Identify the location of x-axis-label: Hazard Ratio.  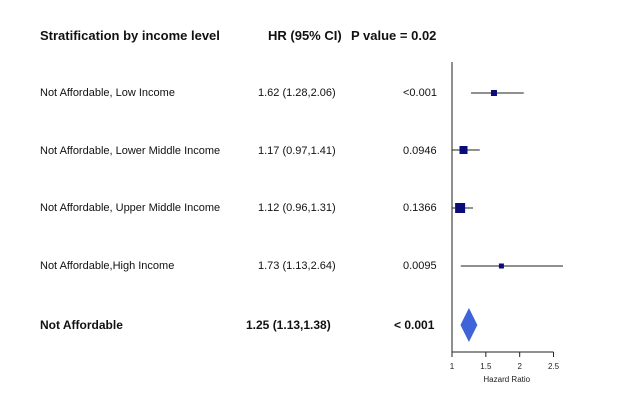
(506, 379).